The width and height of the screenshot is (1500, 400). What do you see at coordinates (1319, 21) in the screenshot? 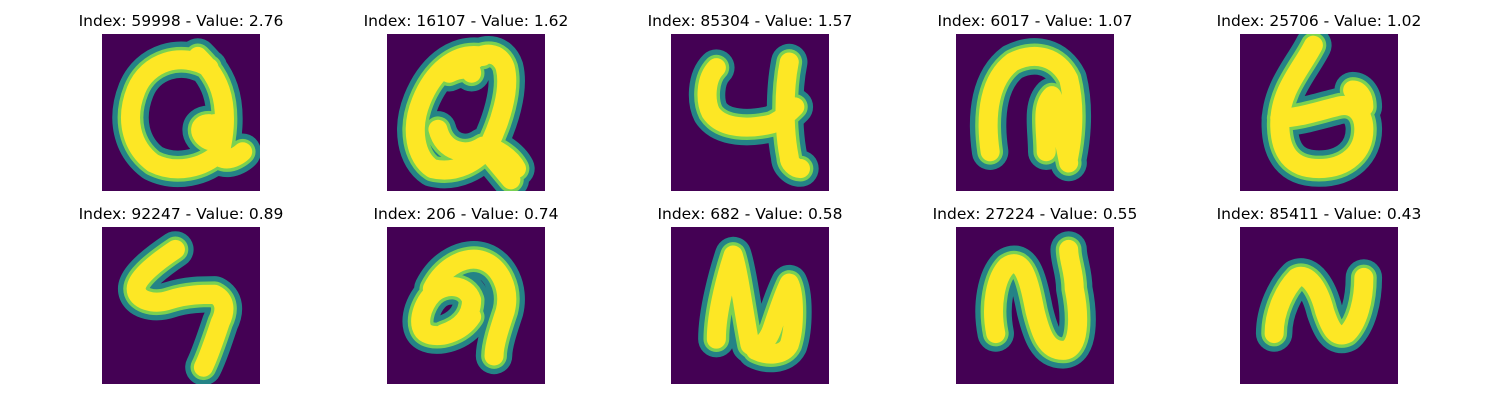
I see `sample-title: Index: 25706 - Value: 1.02` at bounding box center [1319, 21].